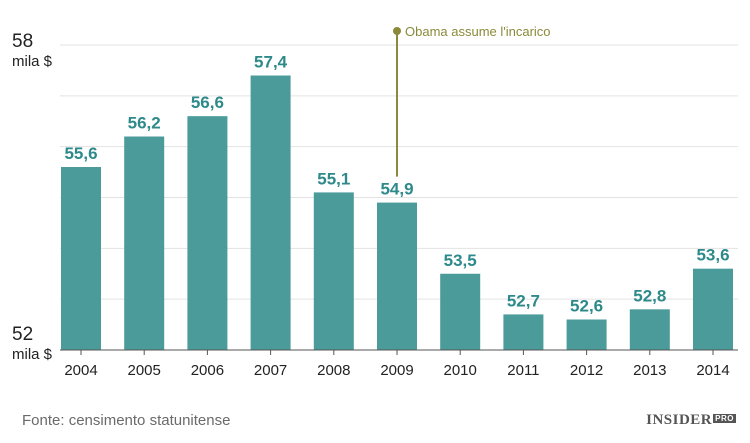 The width and height of the screenshot is (750, 443). Describe the element at coordinates (144, 370) in the screenshot. I see `x-tick-2005: 2005` at that location.